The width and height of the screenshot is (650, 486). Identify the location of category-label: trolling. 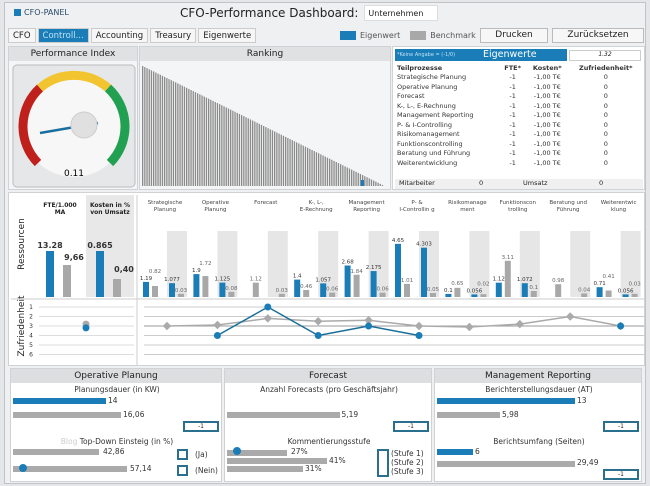
(517, 210).